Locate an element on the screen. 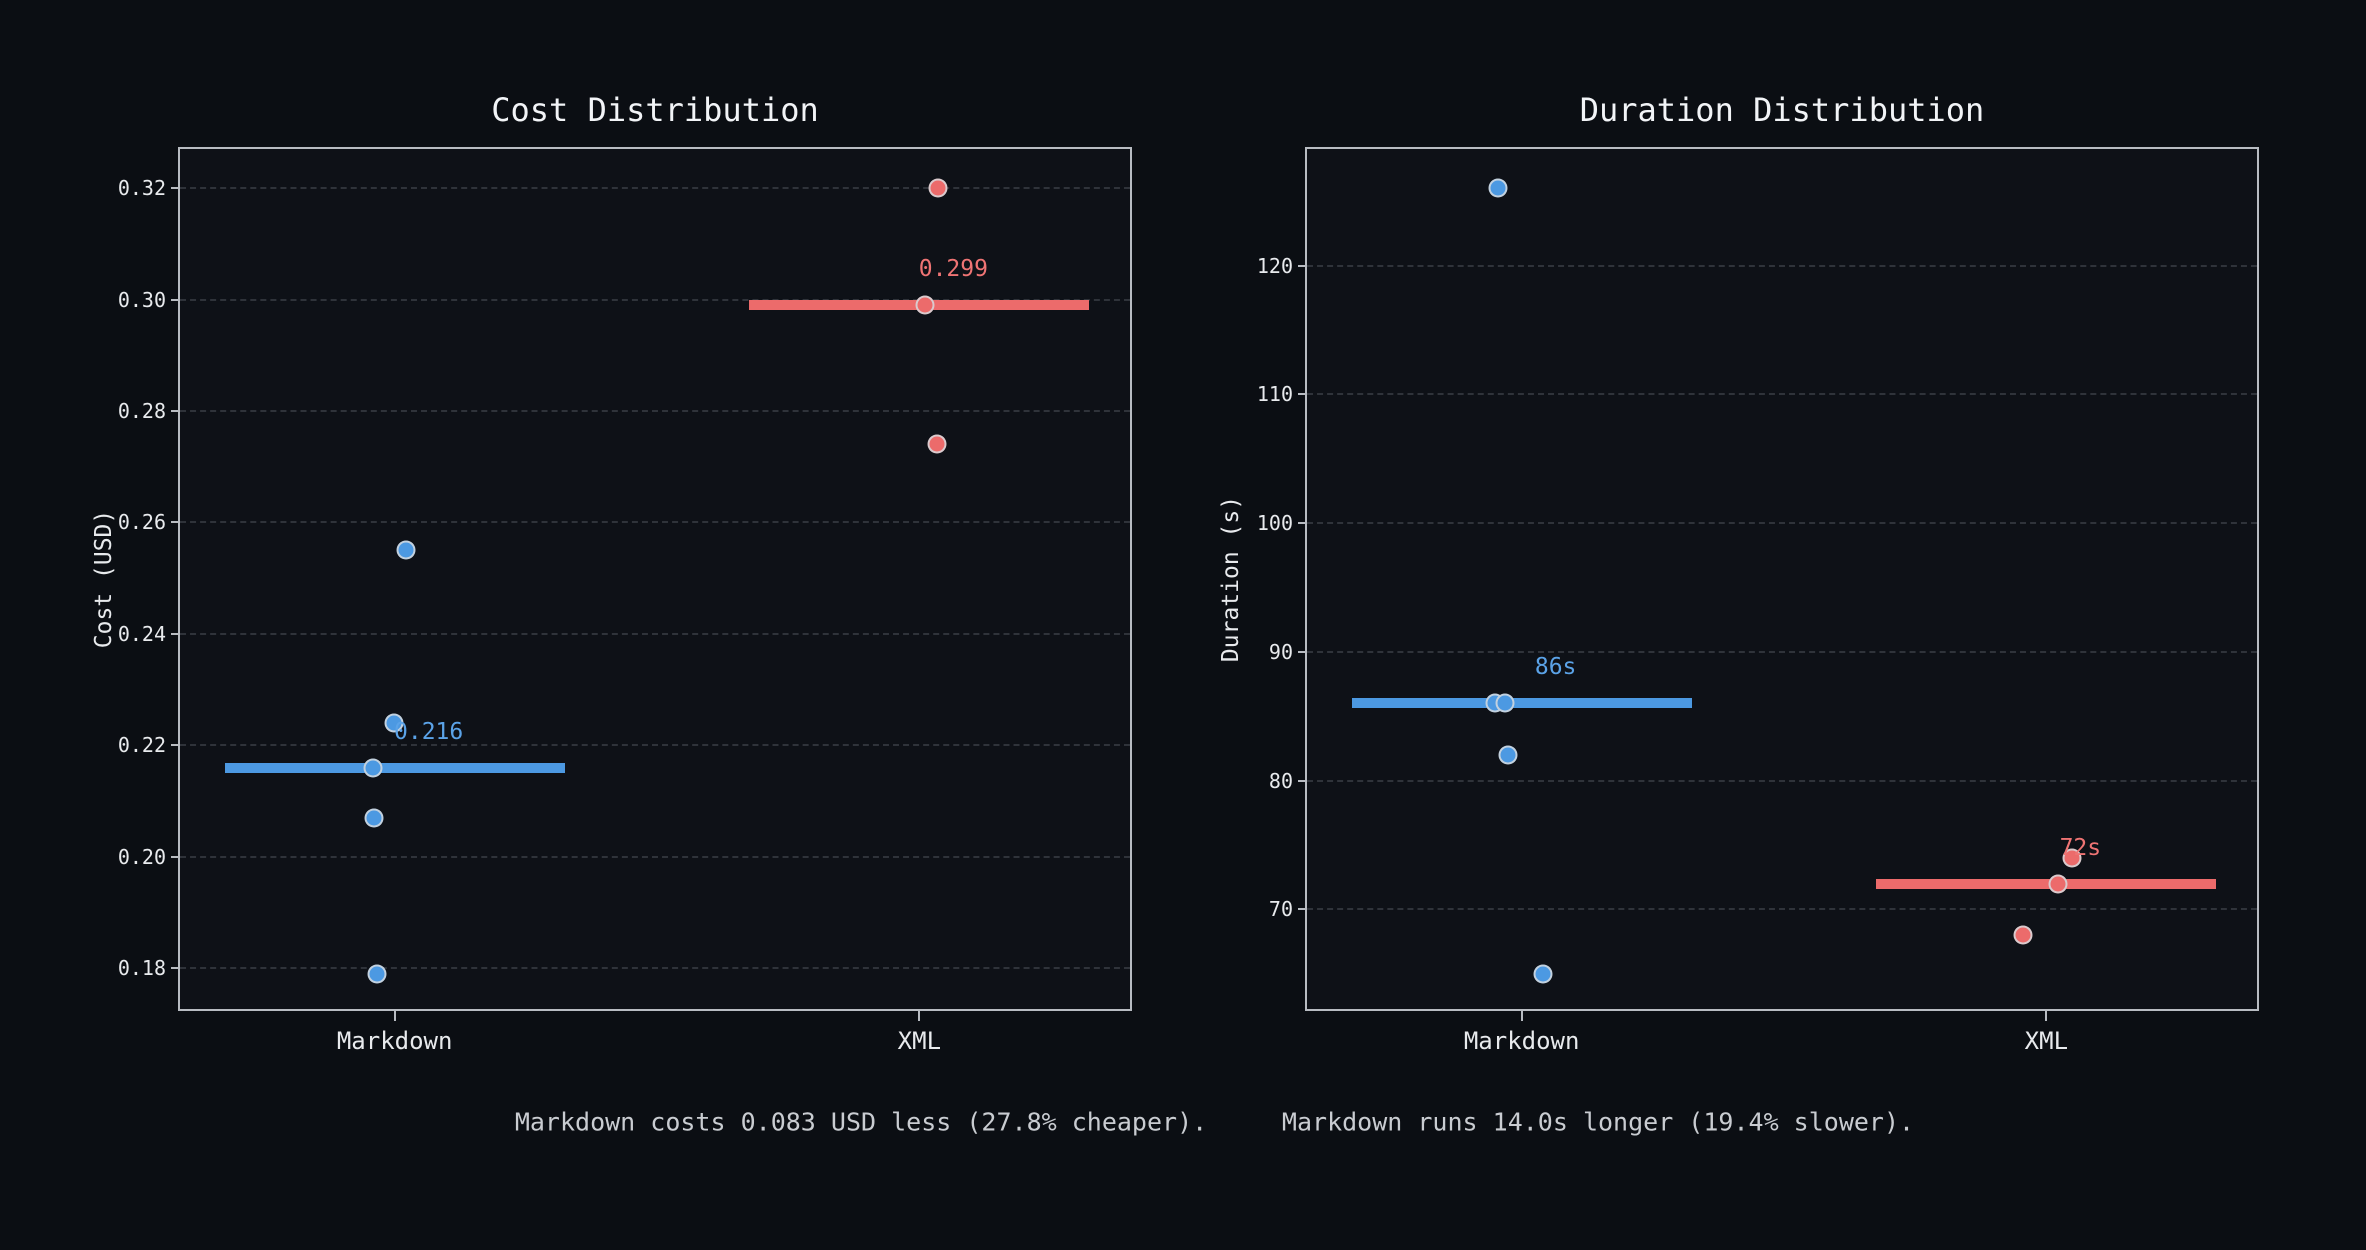  xml-median-label: 0.299 is located at coordinates (953, 269).